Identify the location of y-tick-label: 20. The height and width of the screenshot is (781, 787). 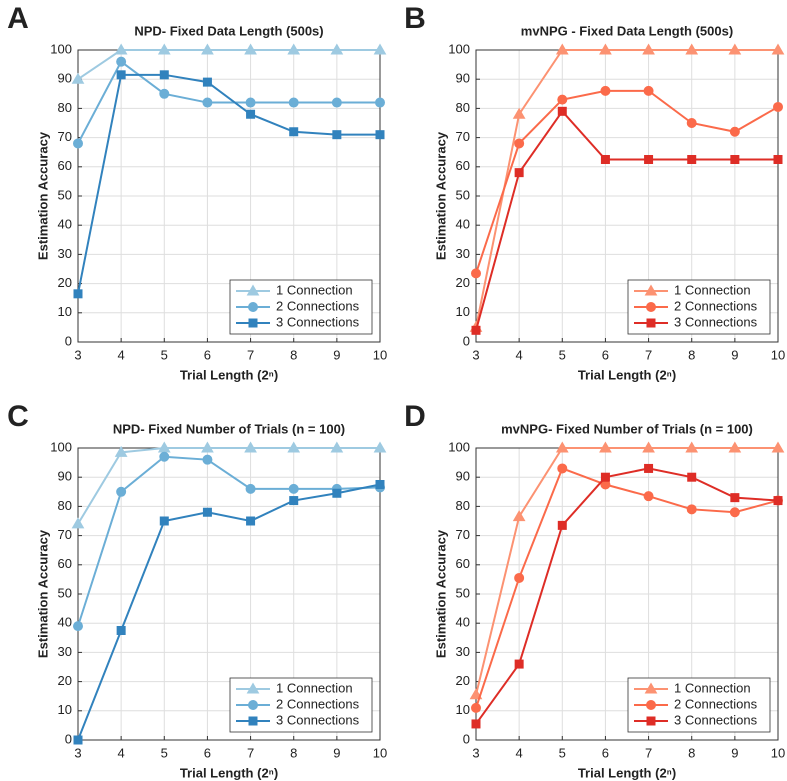
(463, 680).